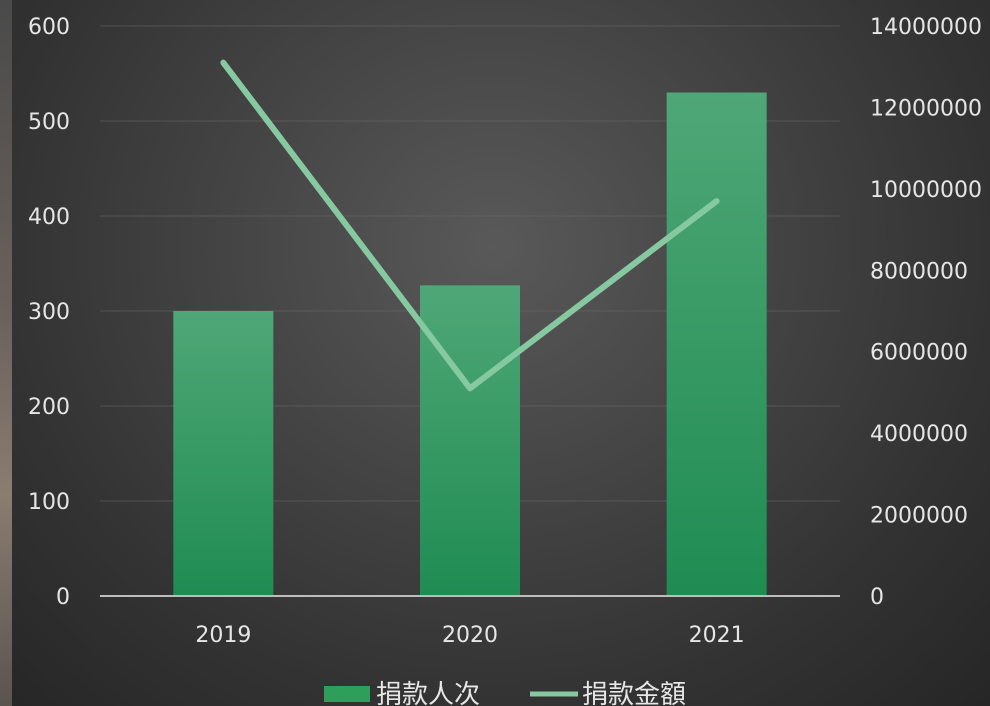  Describe the element at coordinates (919, 516) in the screenshot. I see `right-axis-tick-label: 2000000` at that location.